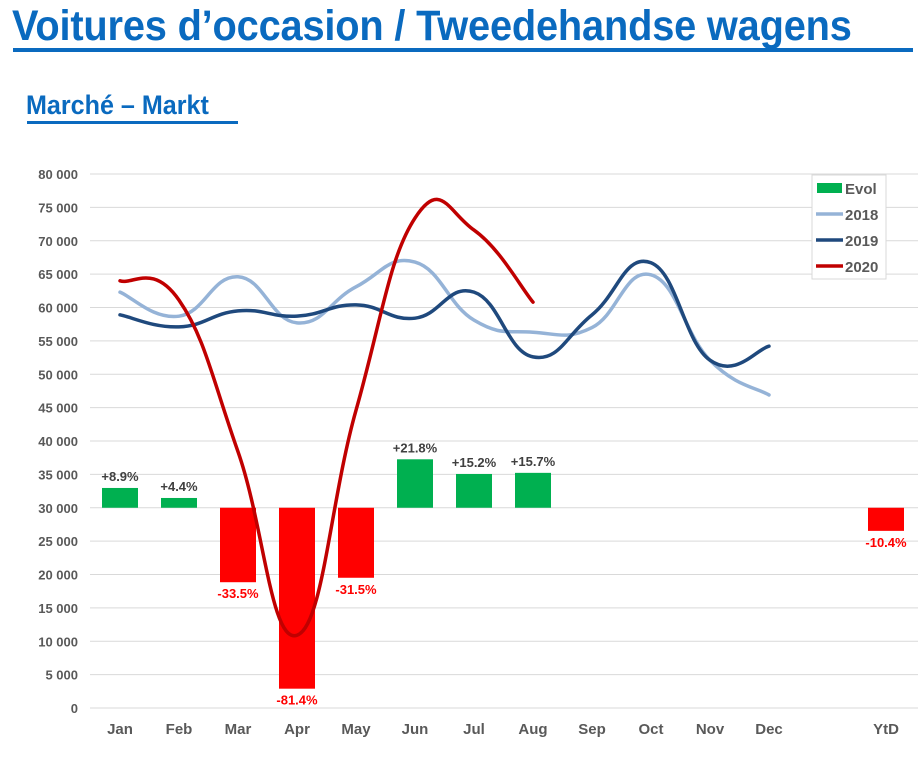  I want to click on y-tick-label: 20 000, so click(58, 575).